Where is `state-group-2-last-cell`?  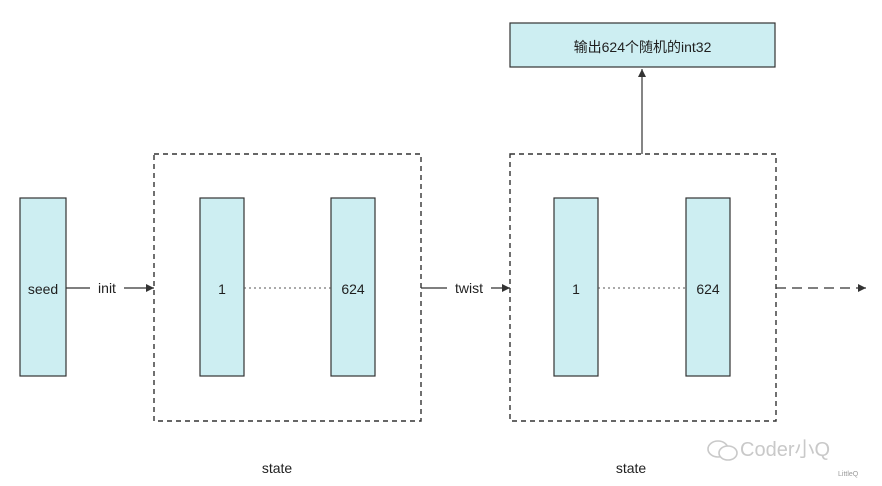 state-group-2-last-cell is located at coordinates (708, 287).